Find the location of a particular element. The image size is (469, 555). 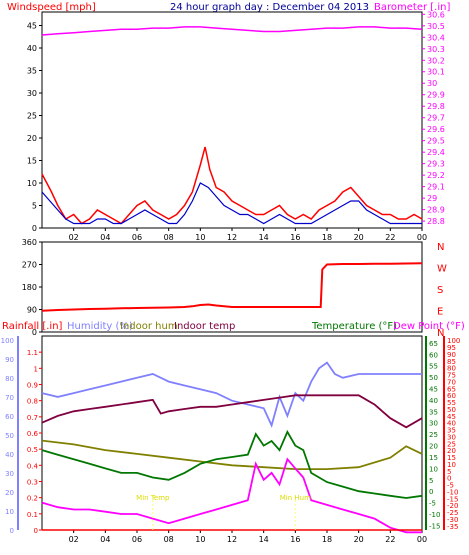

wind-x-tick-label: 08 is located at coordinates (169, 237).